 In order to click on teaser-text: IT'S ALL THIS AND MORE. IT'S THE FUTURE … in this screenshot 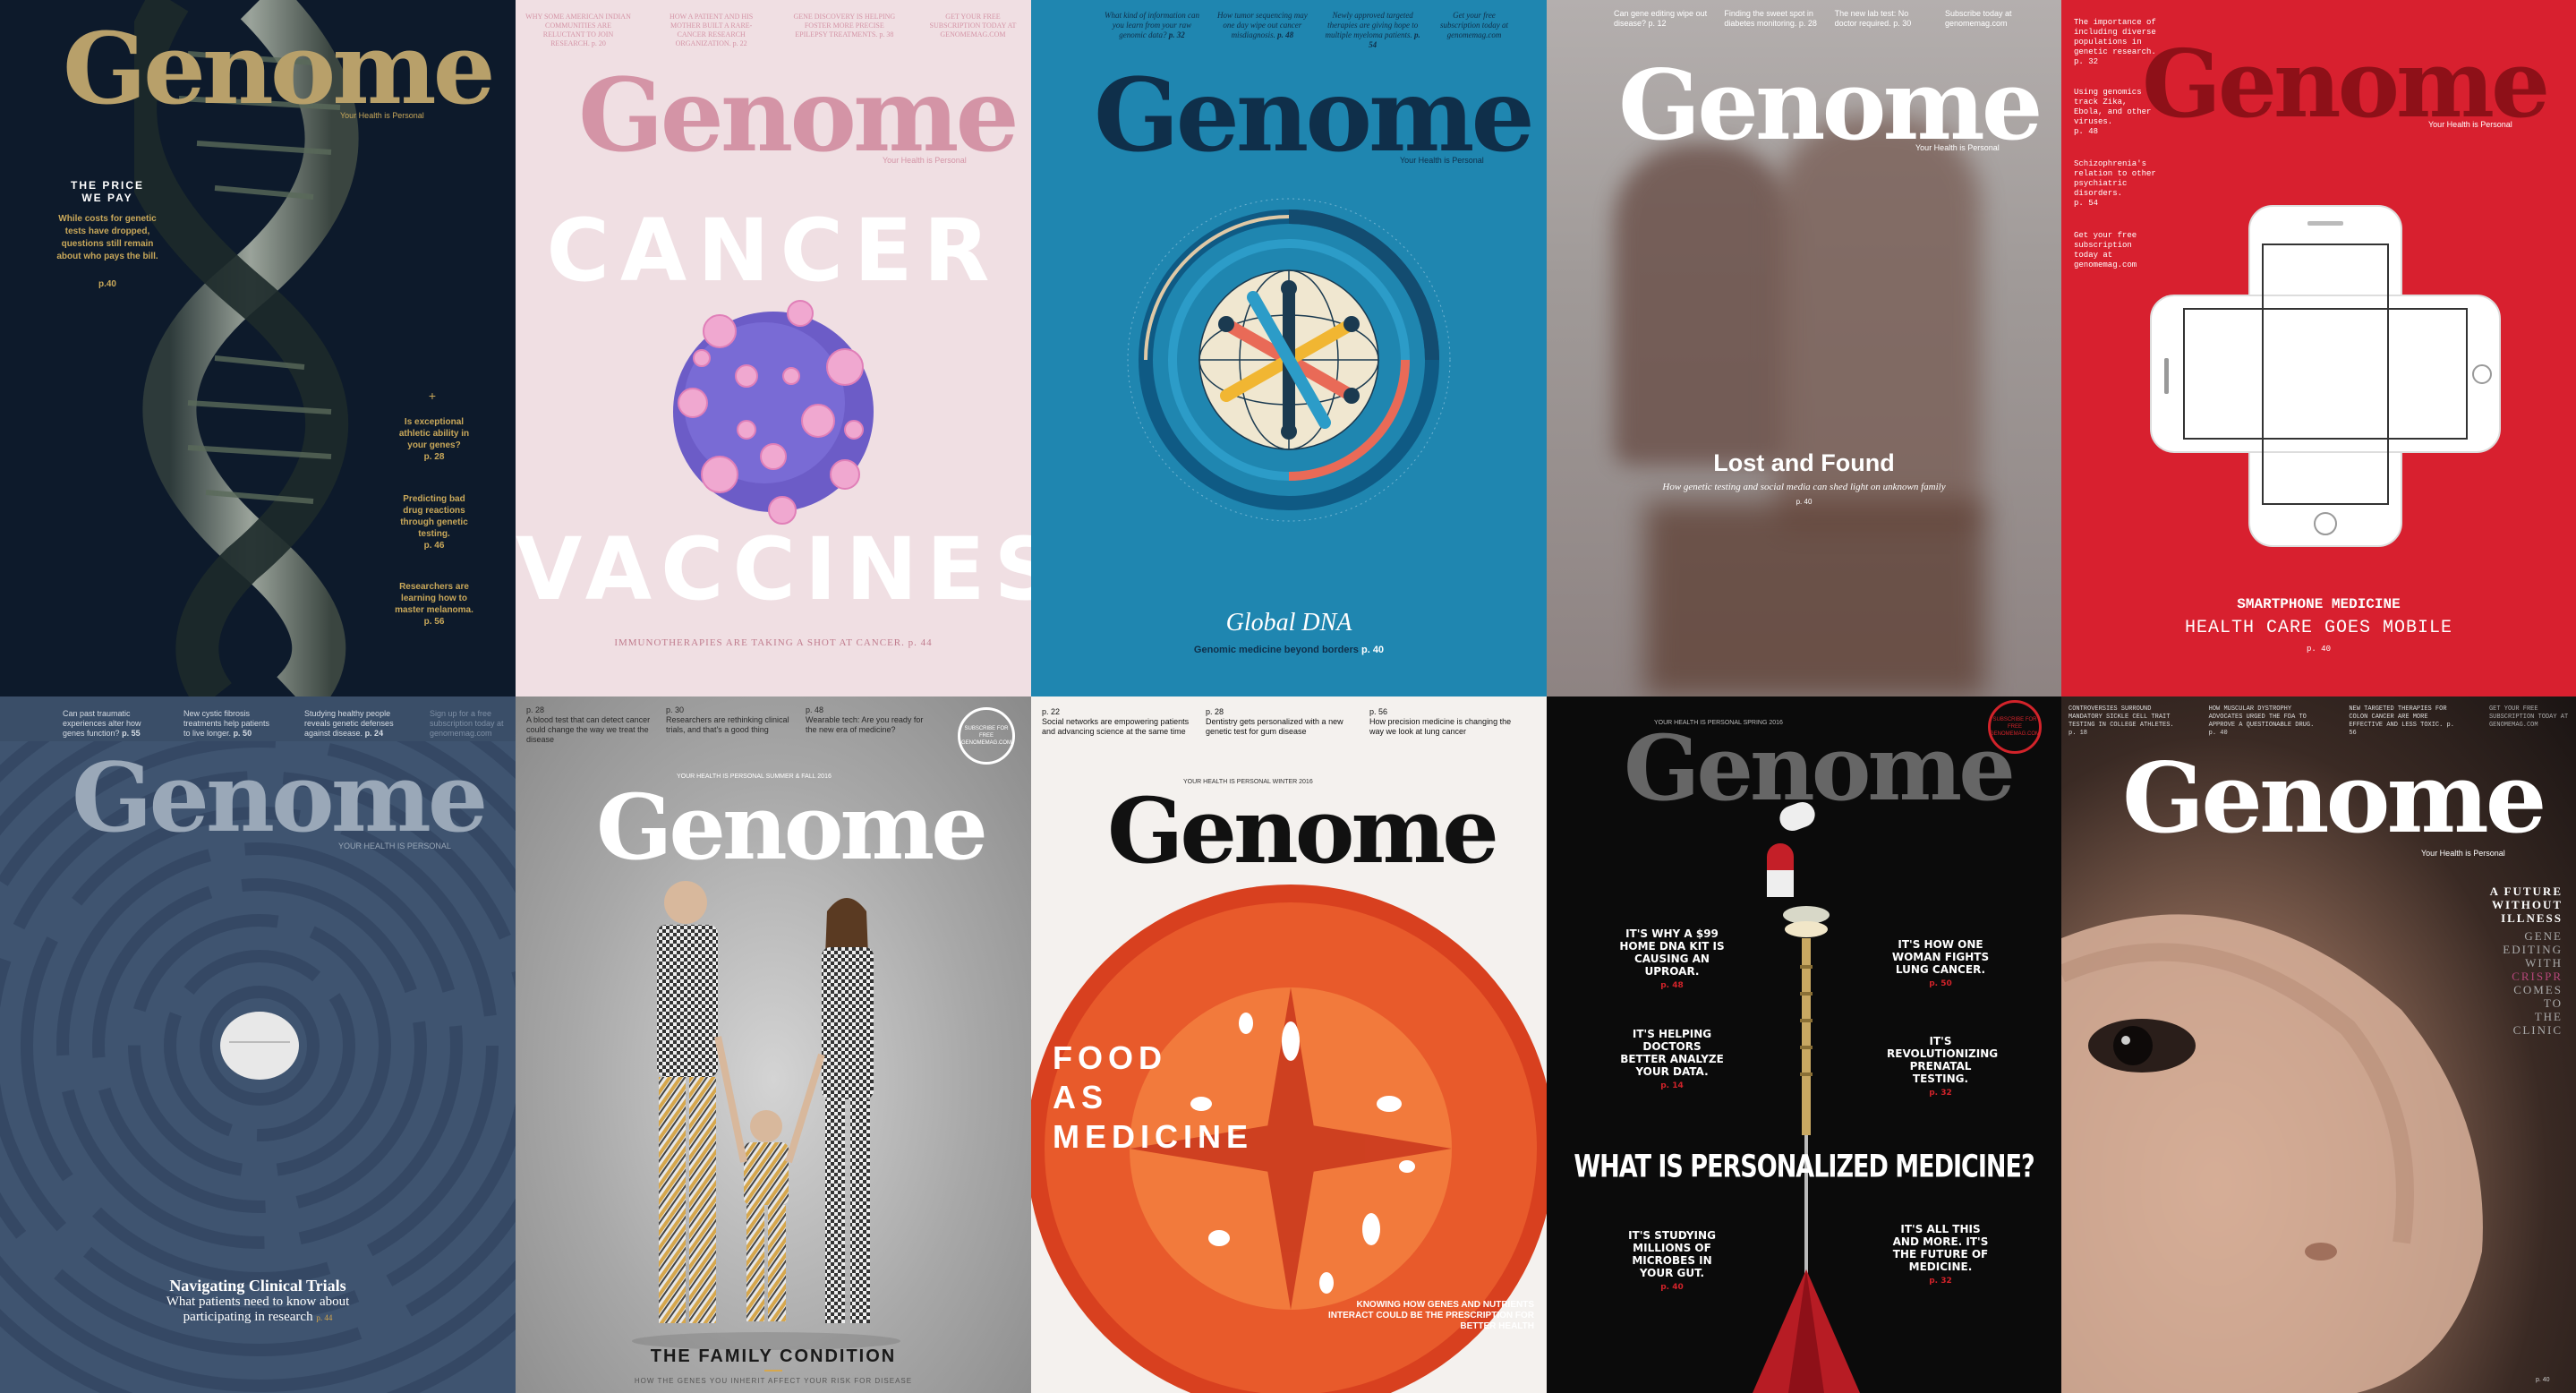, I will do `click(1940, 1248)`.